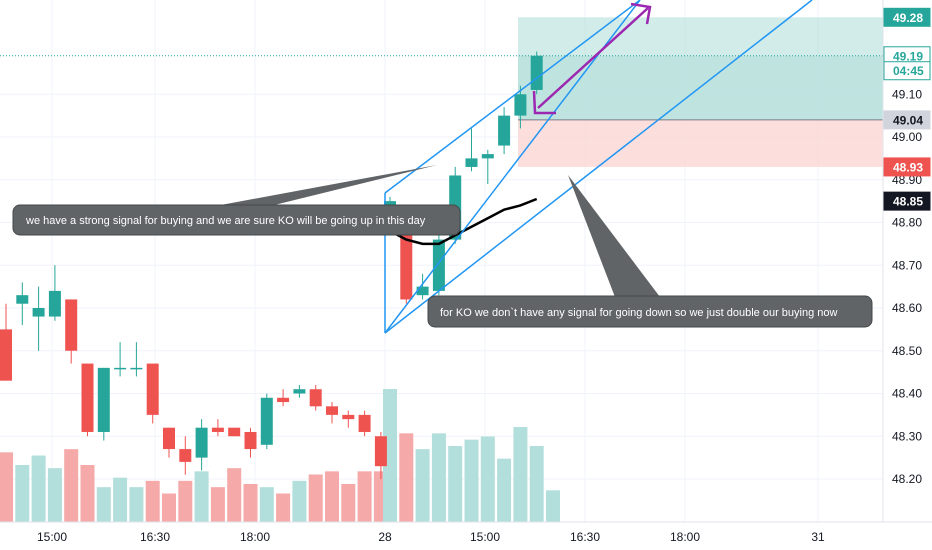 The image size is (932, 550). I want to click on price-axis-label: 48.50, so click(907, 351).